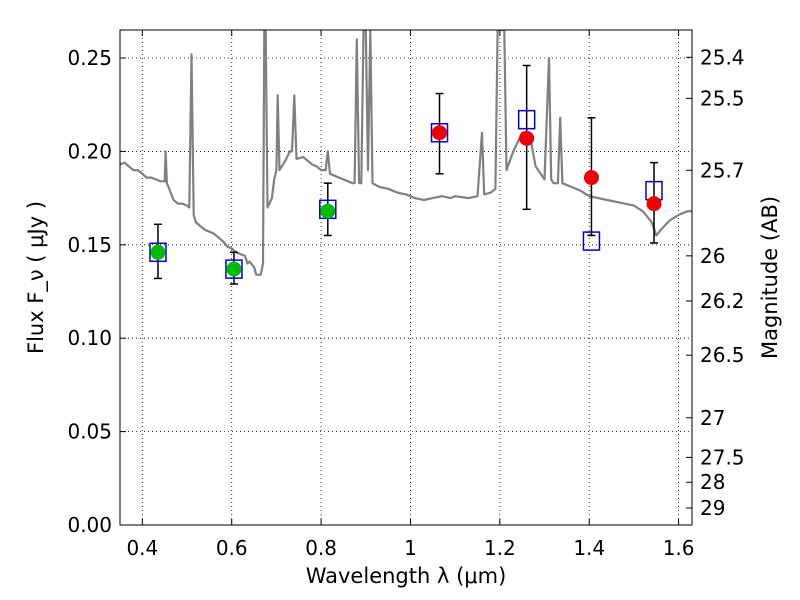 The width and height of the screenshot is (800, 600). What do you see at coordinates (712, 418) in the screenshot?
I see `y2-tick-label: 27` at bounding box center [712, 418].